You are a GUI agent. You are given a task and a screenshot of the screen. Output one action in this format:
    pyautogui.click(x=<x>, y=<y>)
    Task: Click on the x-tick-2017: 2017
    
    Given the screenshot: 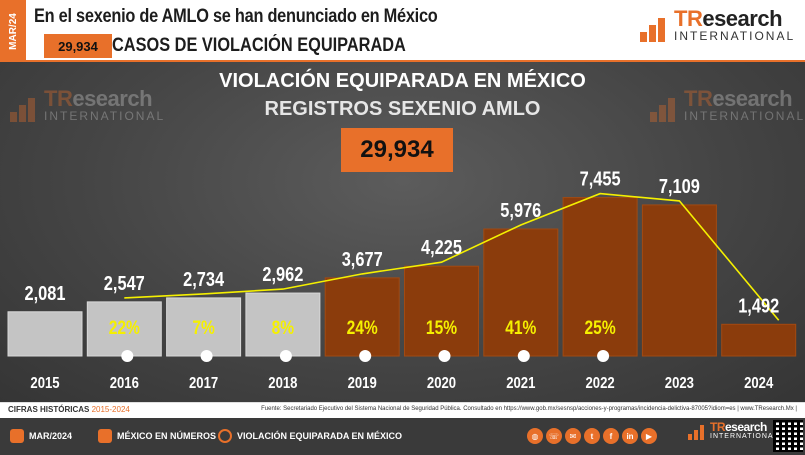 What is the action you would take?
    pyautogui.click(x=203, y=383)
    